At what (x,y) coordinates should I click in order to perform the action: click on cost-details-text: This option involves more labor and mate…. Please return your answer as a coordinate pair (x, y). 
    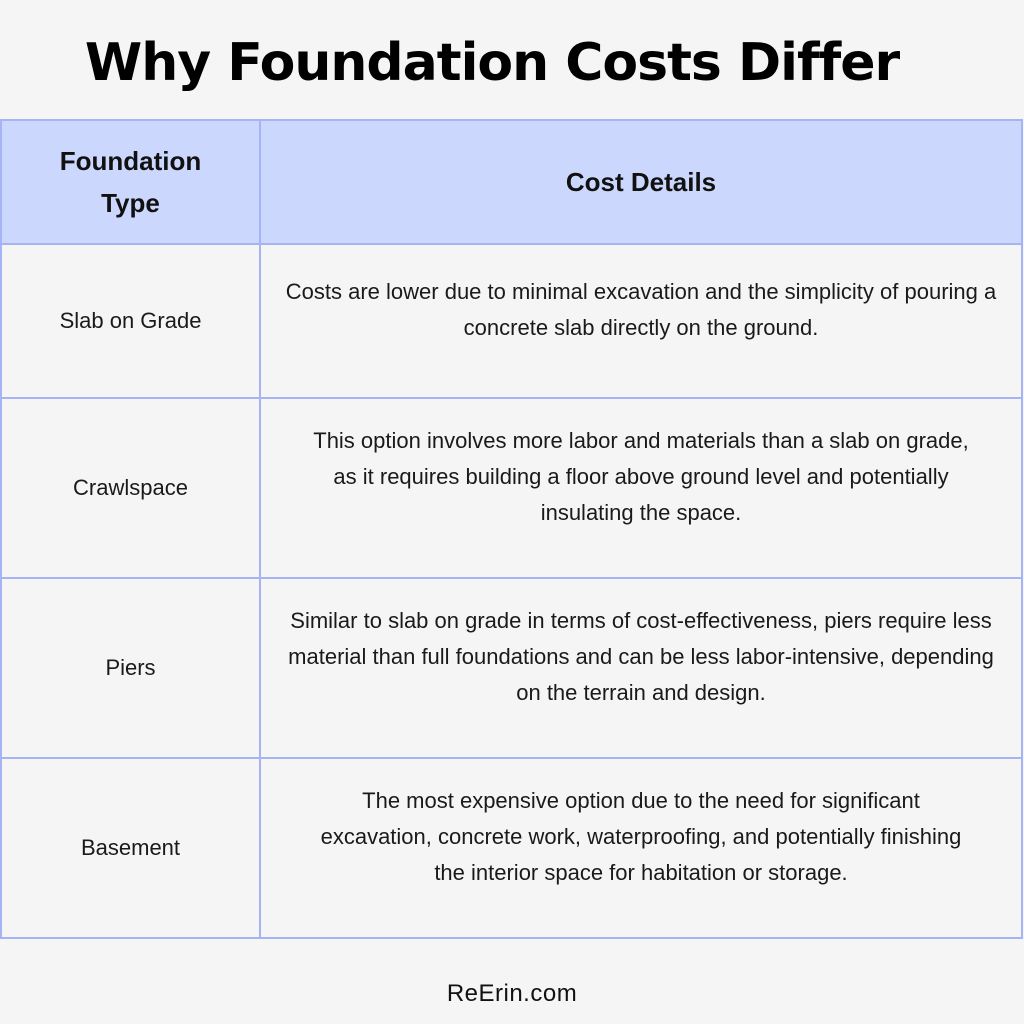
    Looking at the image, I should click on (641, 476).